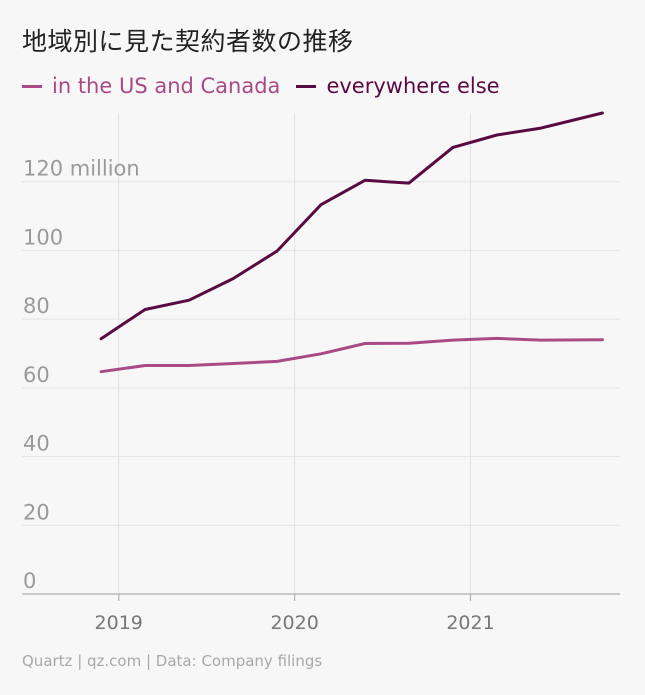 The height and width of the screenshot is (695, 645). What do you see at coordinates (351, 355) in the screenshot?
I see `series-line-us-canada` at bounding box center [351, 355].